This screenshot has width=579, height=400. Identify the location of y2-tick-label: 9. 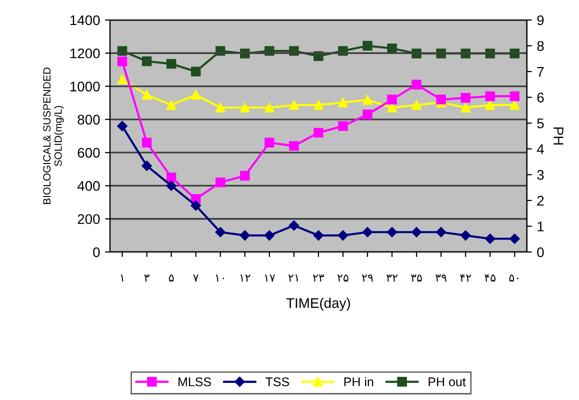
(540, 20).